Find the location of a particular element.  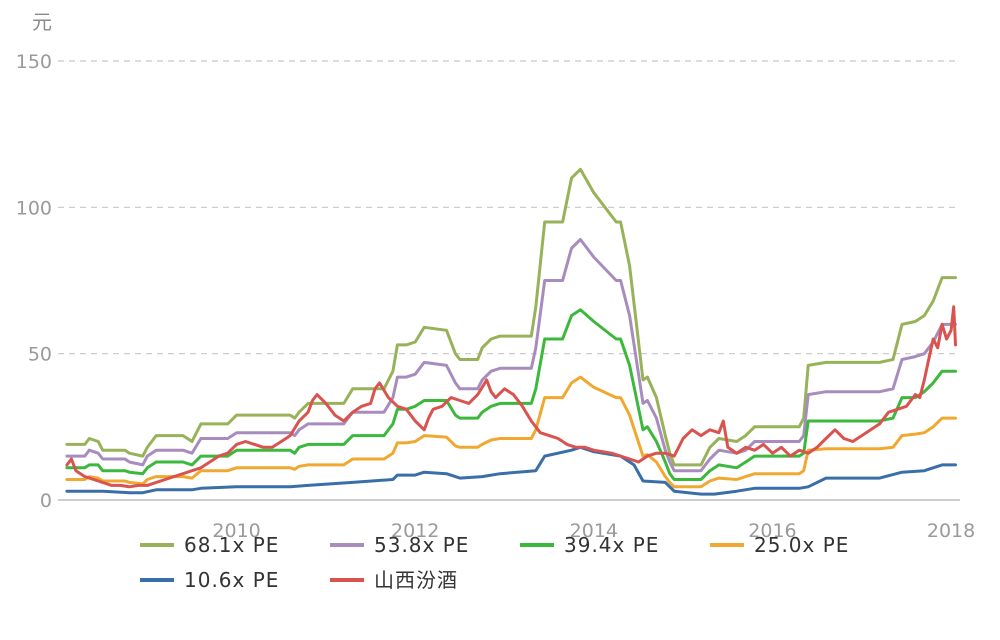

x-tick-label-2010: 2010 is located at coordinates (236, 531).